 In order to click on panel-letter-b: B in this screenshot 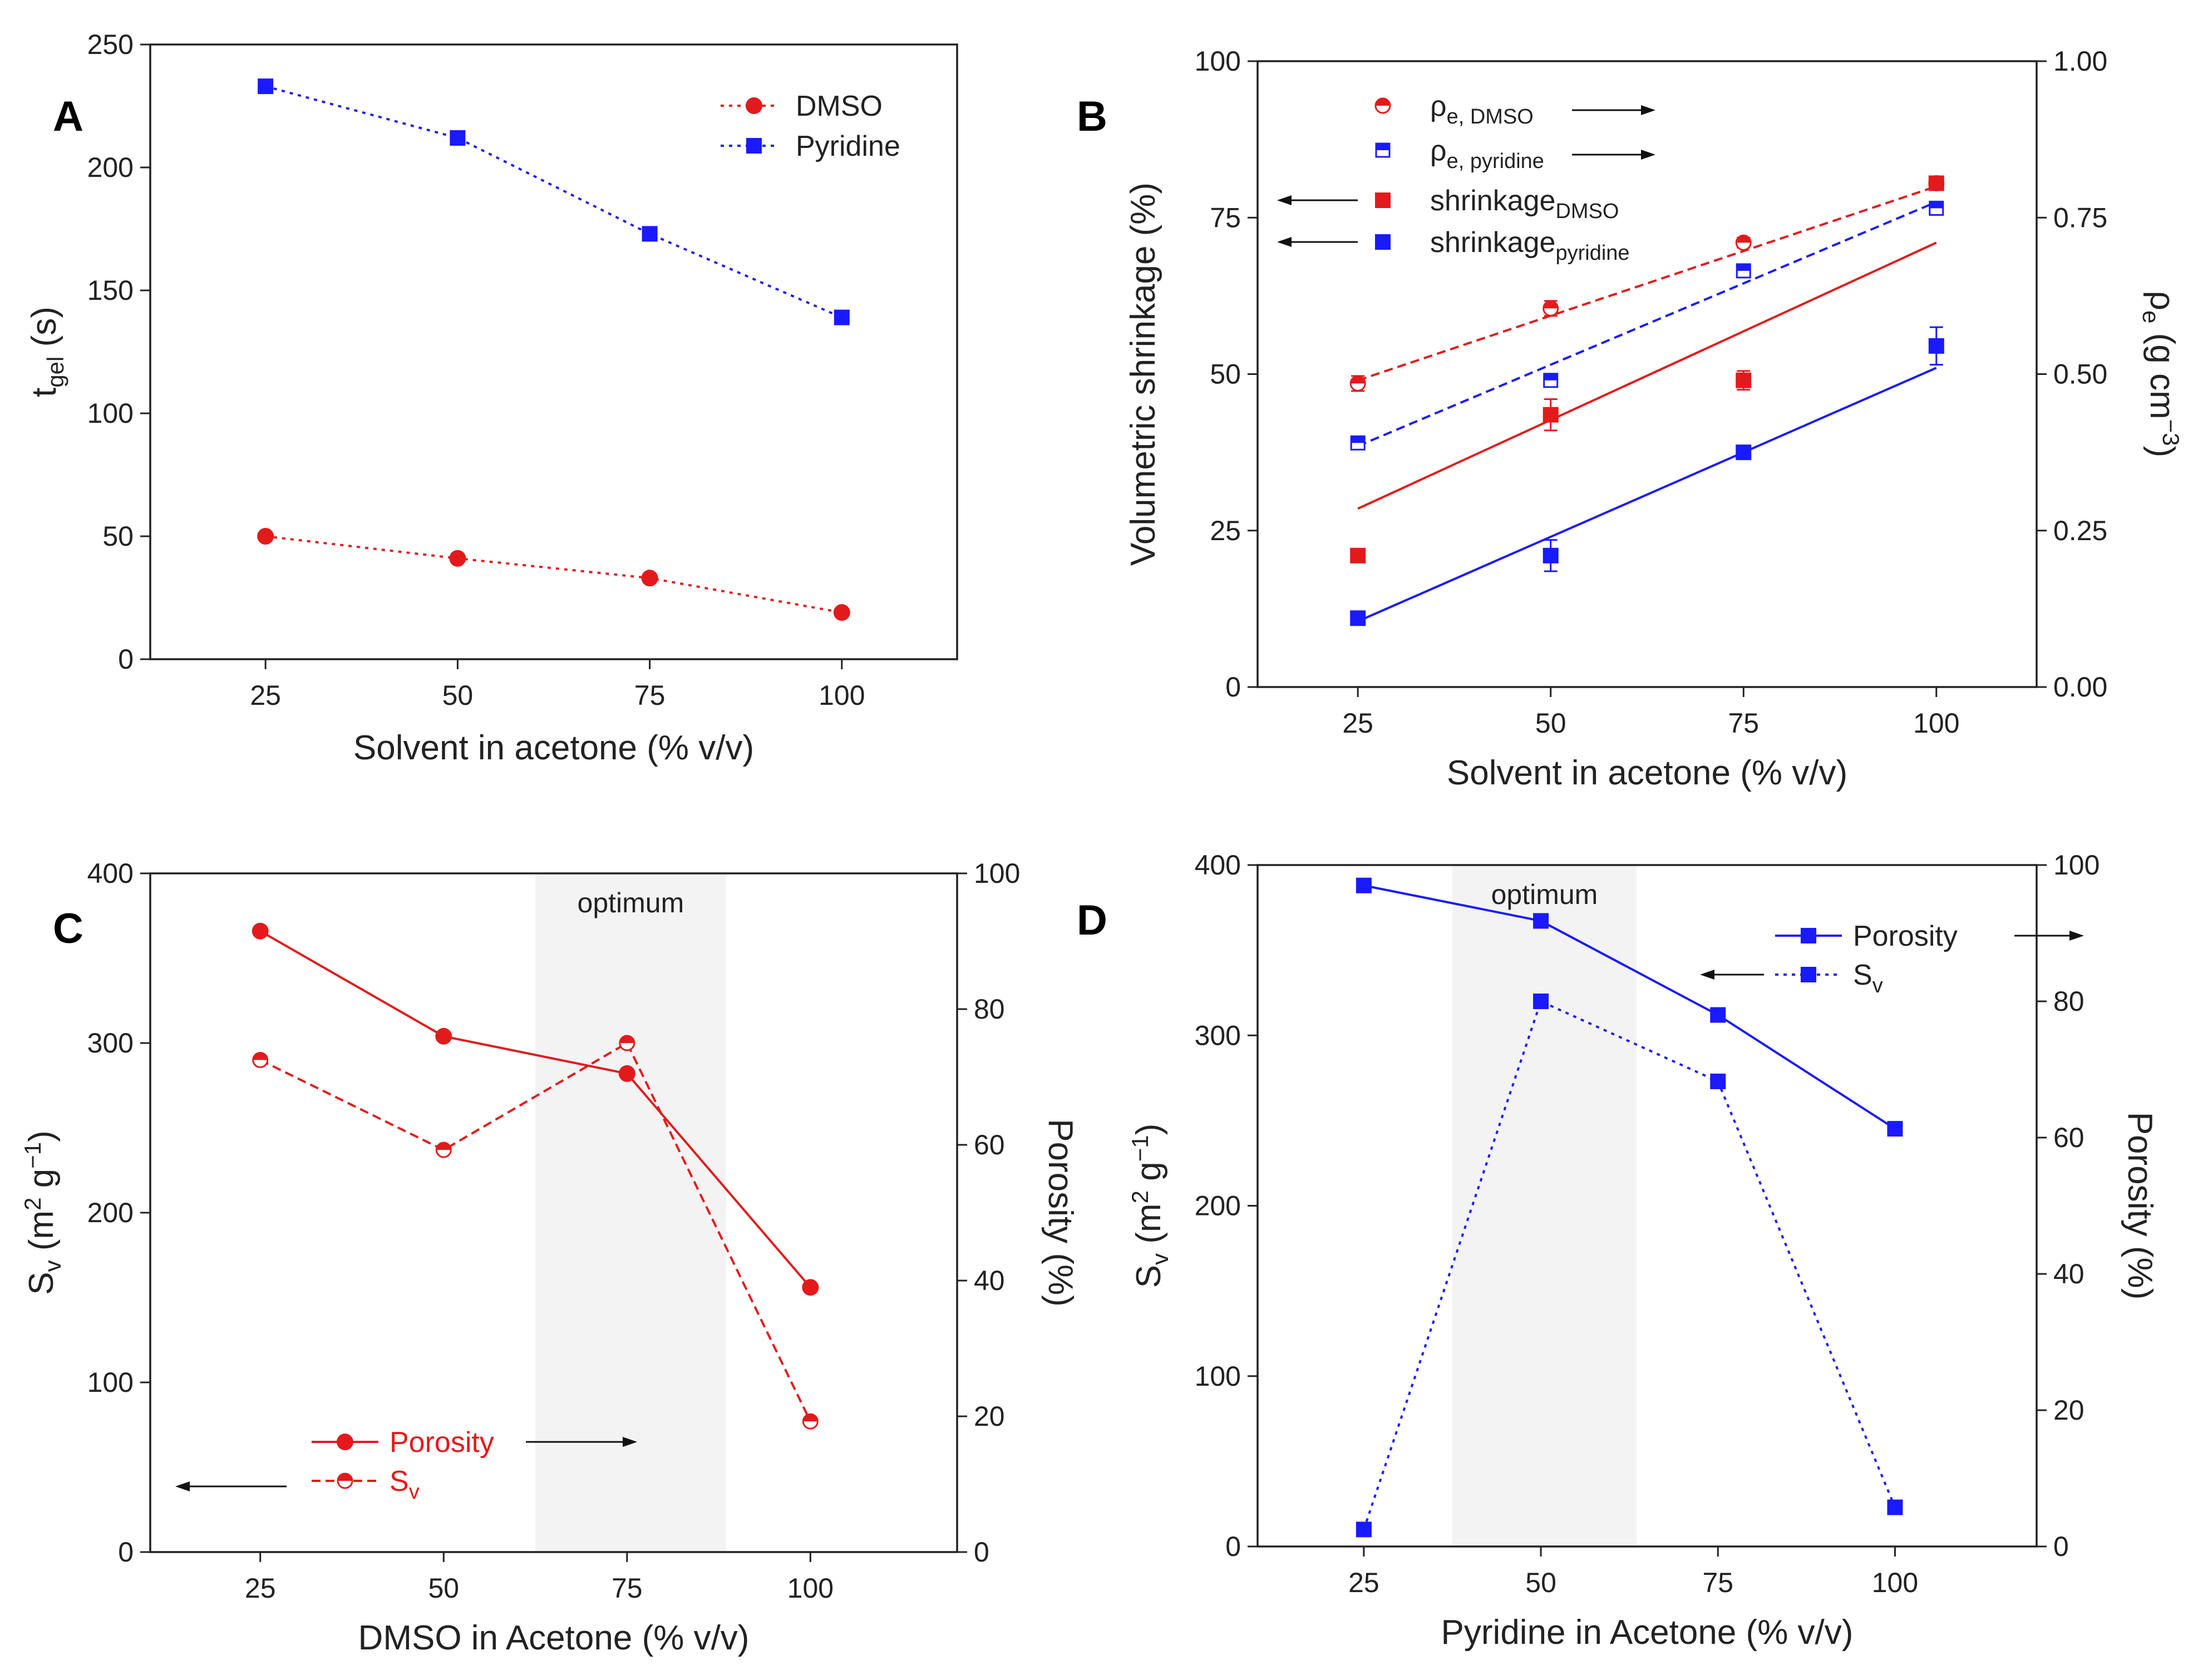, I will do `click(1092, 116)`.